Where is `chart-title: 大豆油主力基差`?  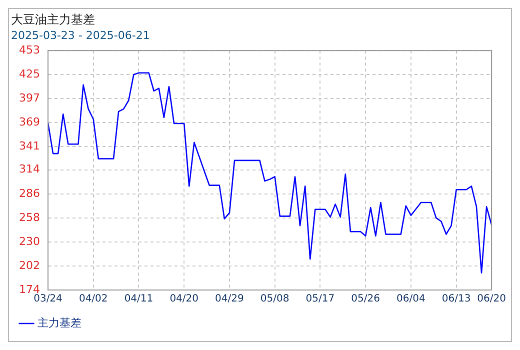 chart-title: 大豆油主力基差 is located at coordinates (53, 19).